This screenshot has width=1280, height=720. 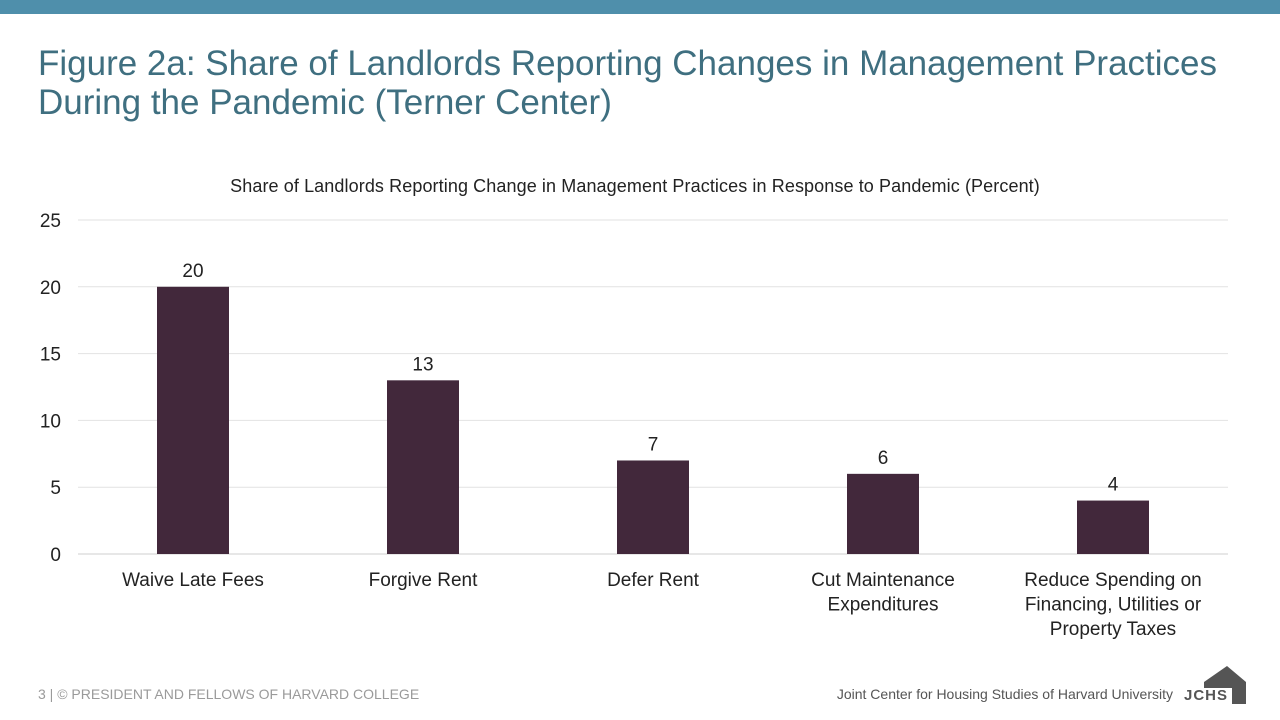 What do you see at coordinates (50, 355) in the screenshot?
I see `y-tick-label: 15` at bounding box center [50, 355].